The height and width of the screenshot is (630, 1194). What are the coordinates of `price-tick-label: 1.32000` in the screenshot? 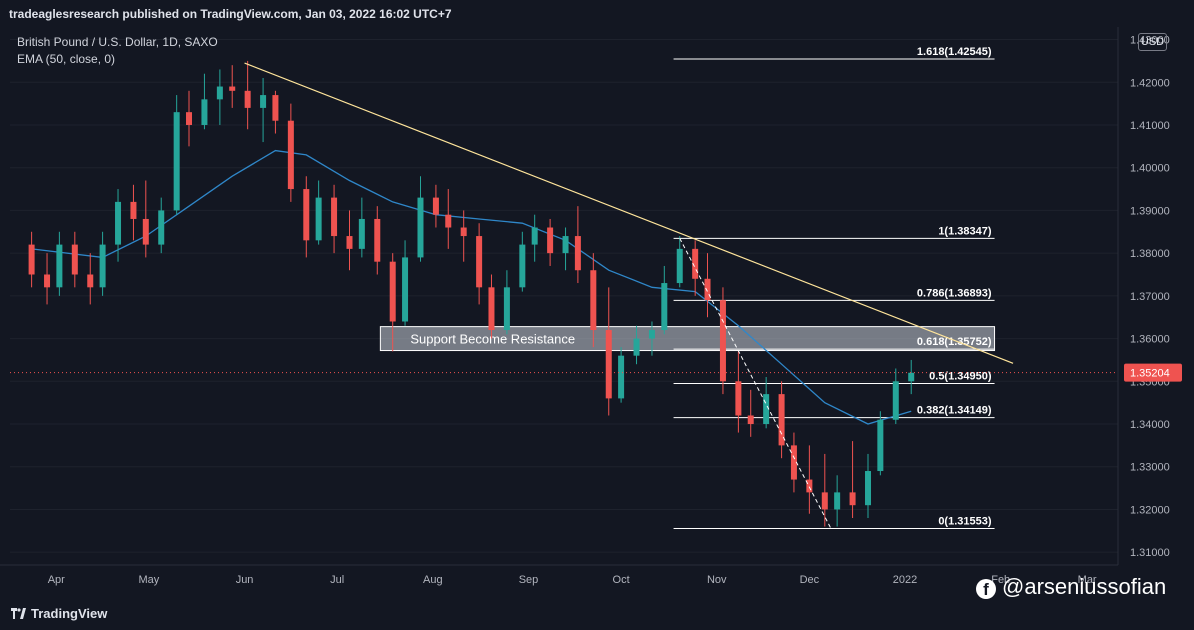 It's located at (1150, 510).